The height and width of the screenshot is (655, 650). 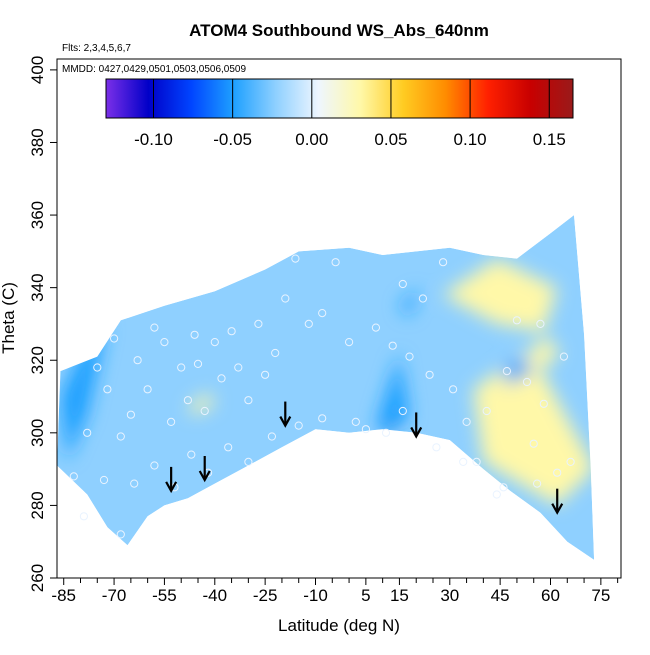 What do you see at coordinates (335, 591) in the screenshot?
I see `x-axis: -85 -70 -55 -40 -25 -10 5 15 30 45 60 75` at bounding box center [335, 591].